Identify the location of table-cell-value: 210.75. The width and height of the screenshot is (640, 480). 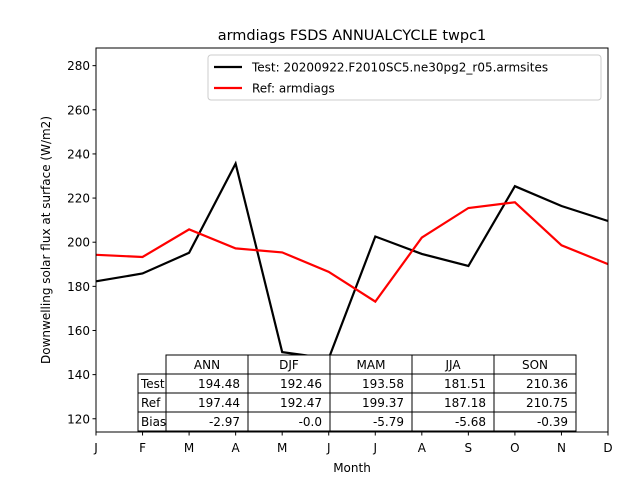
(547, 403).